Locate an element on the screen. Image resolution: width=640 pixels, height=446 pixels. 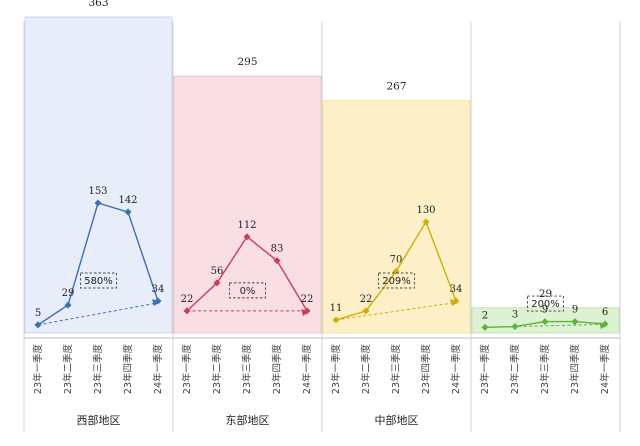
growth-label: 0% is located at coordinates (248, 291).